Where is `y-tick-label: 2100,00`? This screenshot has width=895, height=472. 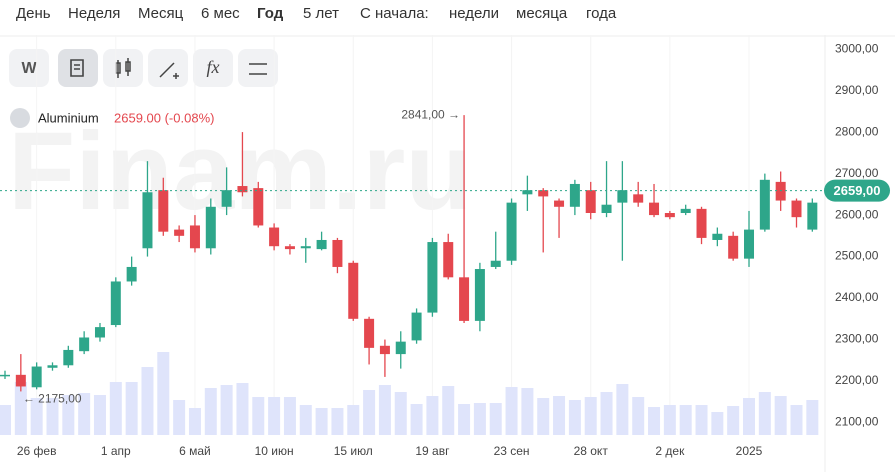
y-tick-label: 2100,00 is located at coordinates (857, 422).